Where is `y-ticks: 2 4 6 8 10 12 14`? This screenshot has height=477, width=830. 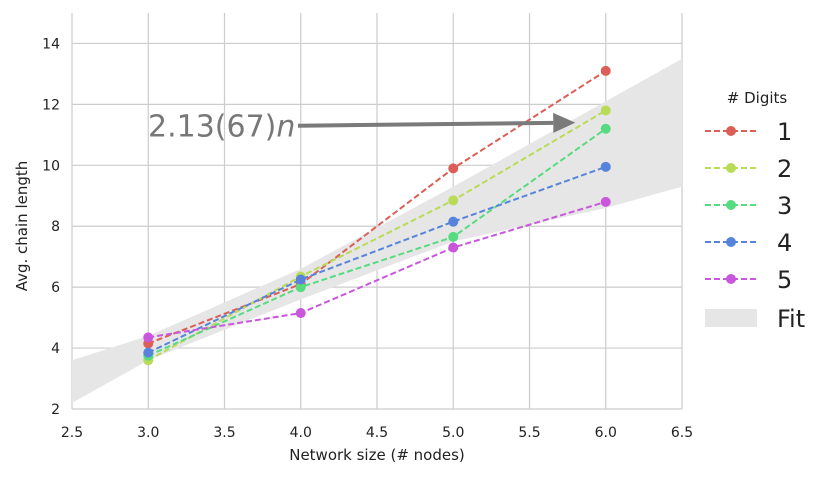 y-ticks: 2 4 6 8 10 12 14 is located at coordinates (51, 227).